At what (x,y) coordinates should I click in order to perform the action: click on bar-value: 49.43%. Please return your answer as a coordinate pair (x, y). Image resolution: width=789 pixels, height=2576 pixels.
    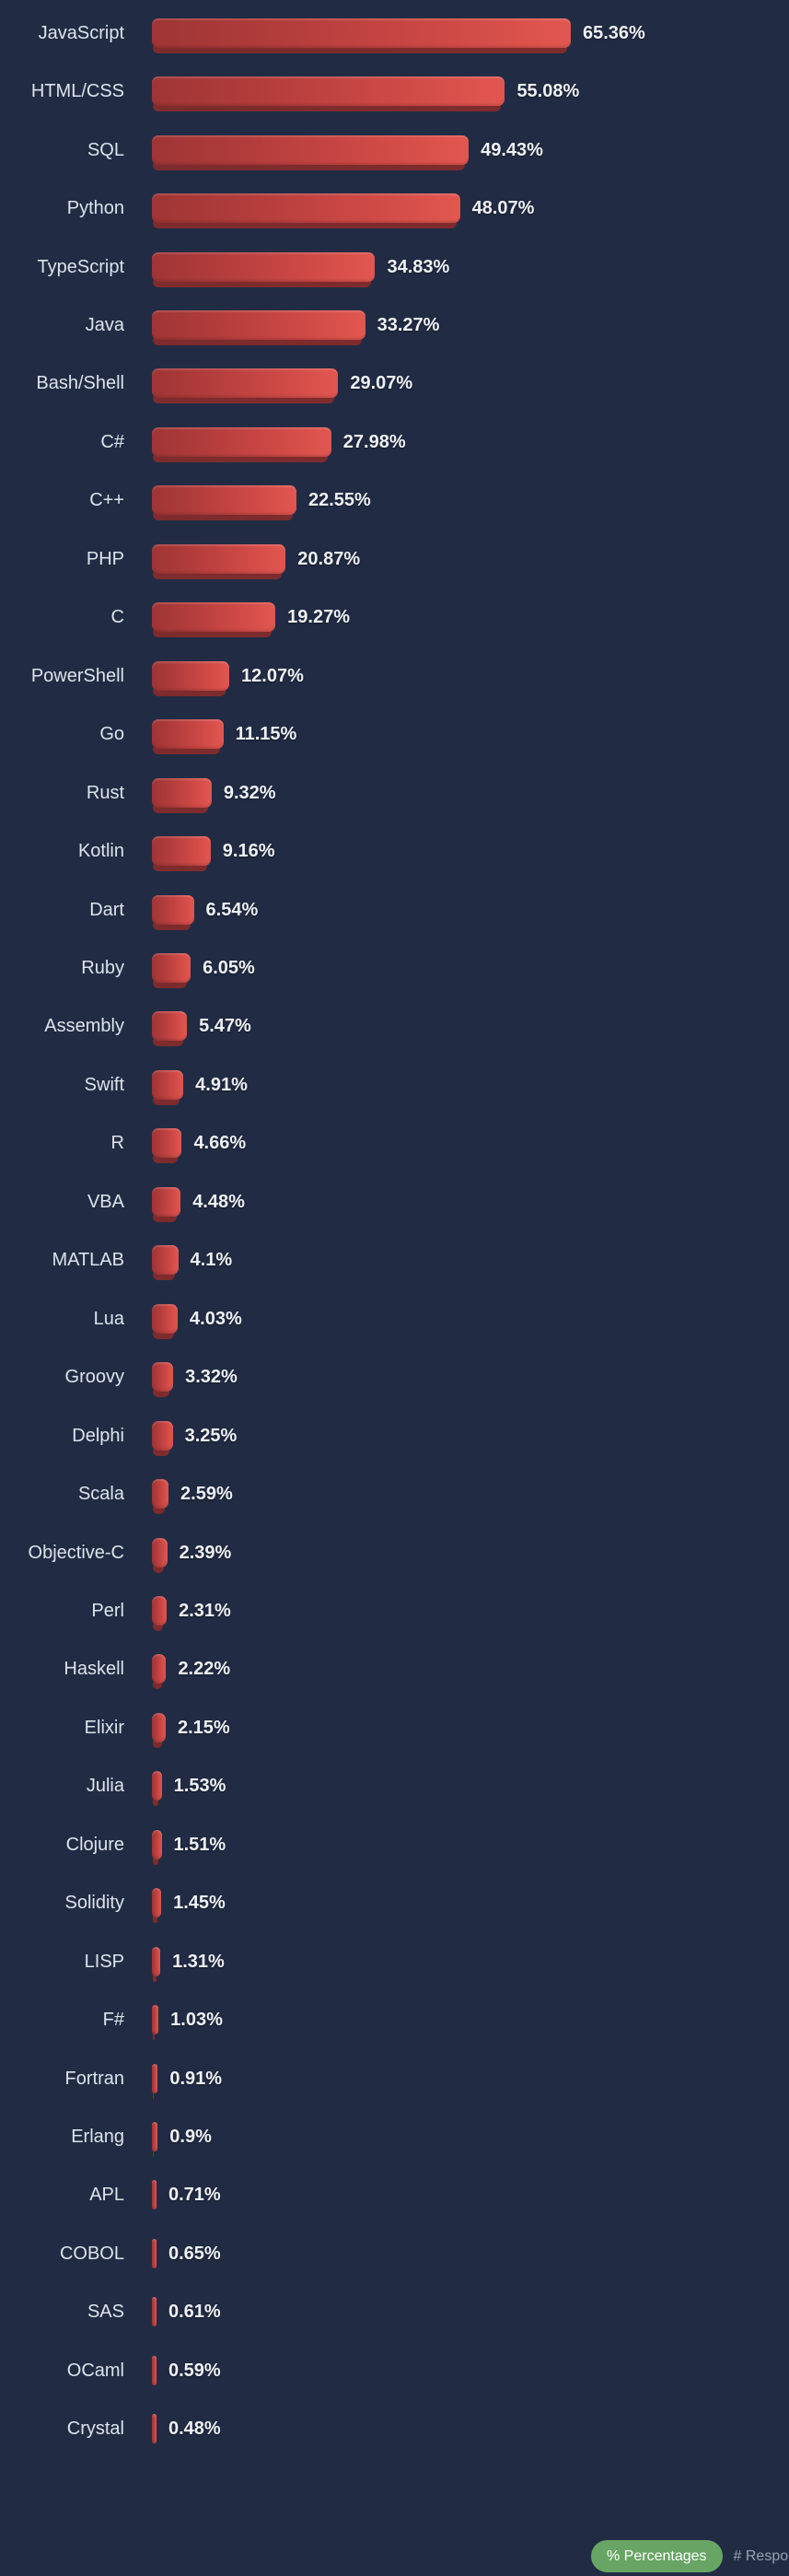
    Looking at the image, I should click on (512, 149).